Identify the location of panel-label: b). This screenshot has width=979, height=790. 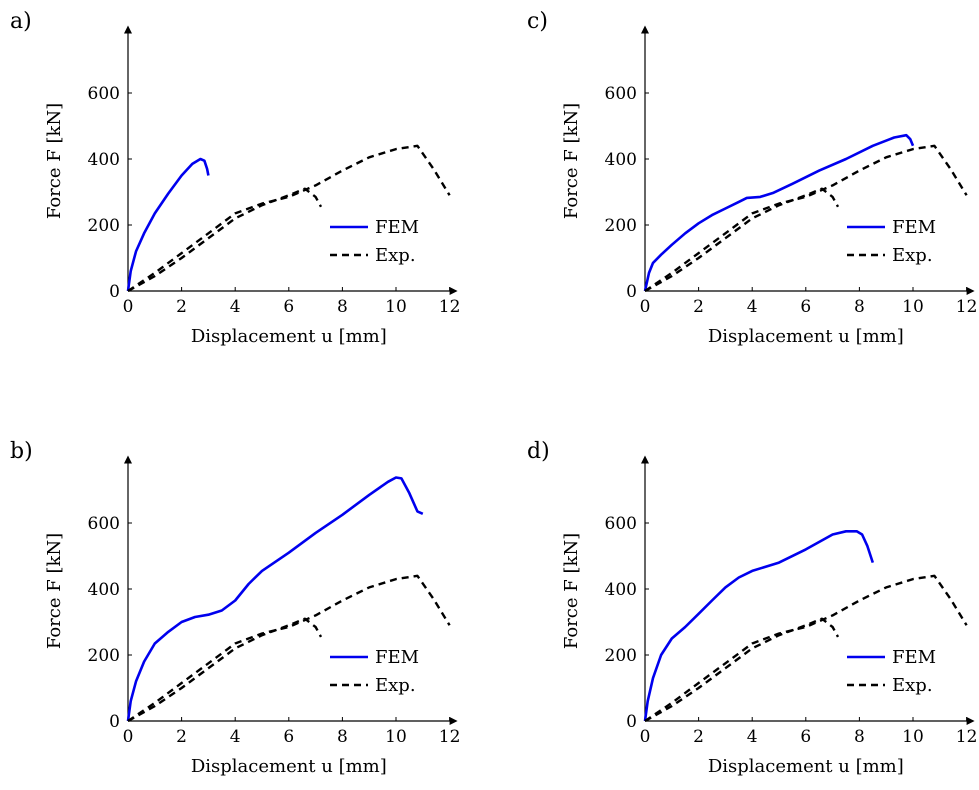
(21, 451).